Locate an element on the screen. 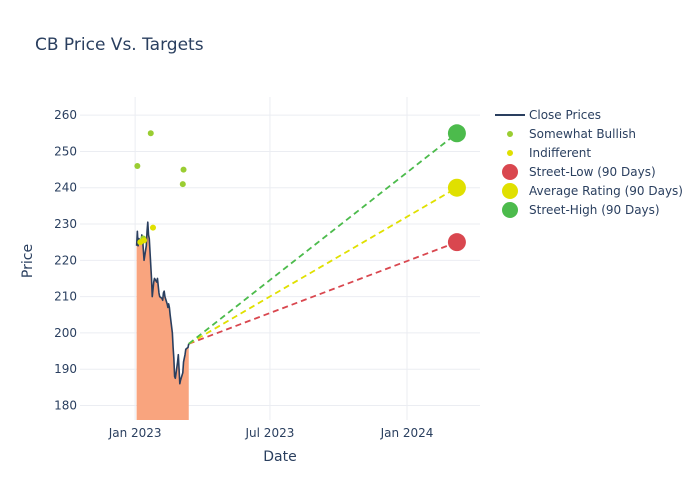 The image size is (700, 504). close-price-area is located at coordinates (162, 321).